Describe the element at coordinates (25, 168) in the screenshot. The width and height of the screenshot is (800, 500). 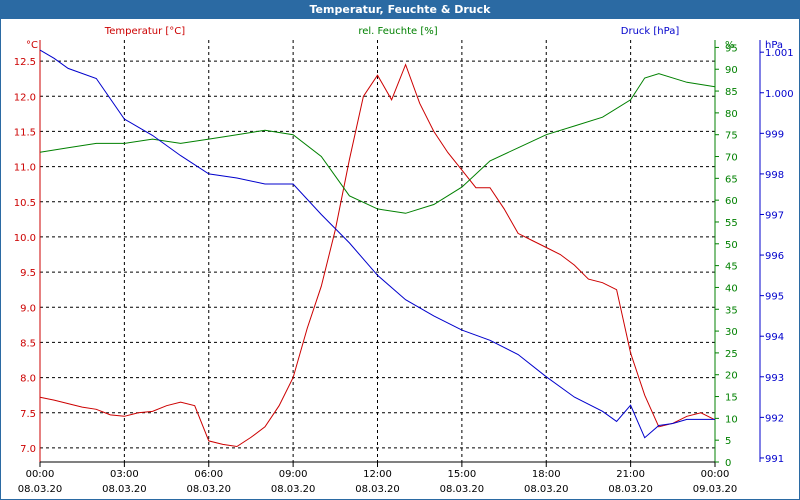
I see `temperature-tick-label: 11.0` at that location.